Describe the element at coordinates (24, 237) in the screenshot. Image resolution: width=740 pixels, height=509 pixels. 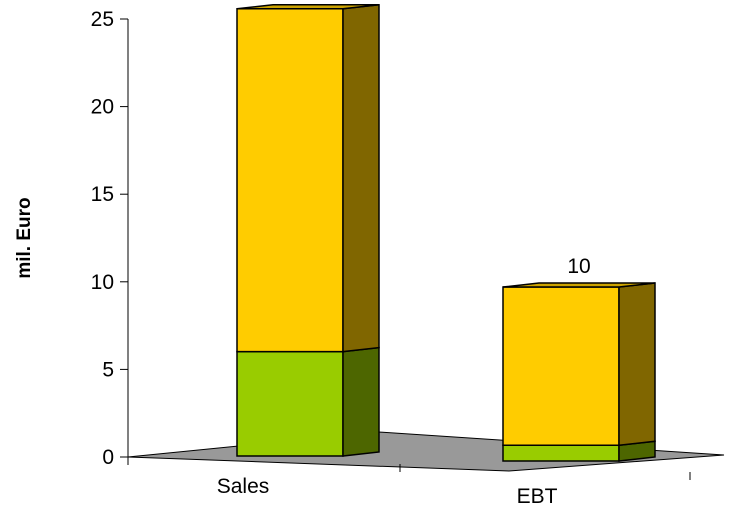
I see `y-axis-label: mil. Euro` at that location.